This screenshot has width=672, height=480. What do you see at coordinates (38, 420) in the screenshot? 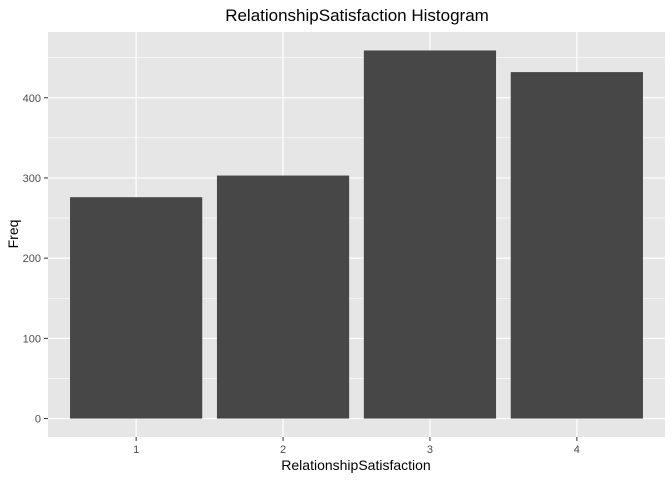
I see `y-tick-label: 0` at bounding box center [38, 420].